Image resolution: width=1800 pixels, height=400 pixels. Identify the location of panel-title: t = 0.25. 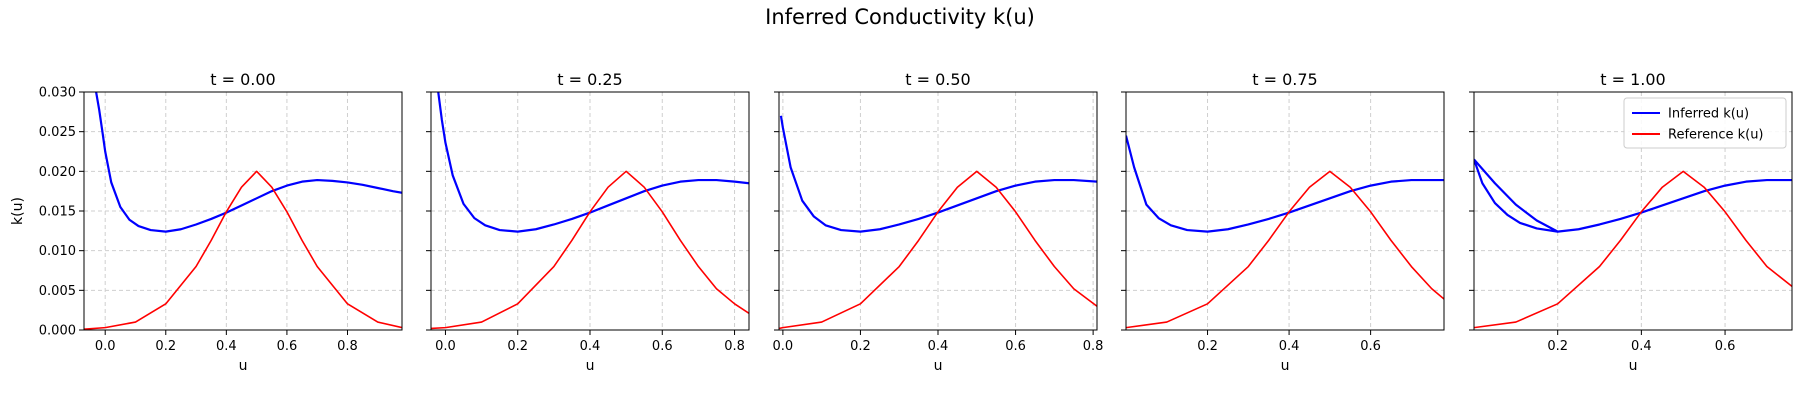
(589, 79).